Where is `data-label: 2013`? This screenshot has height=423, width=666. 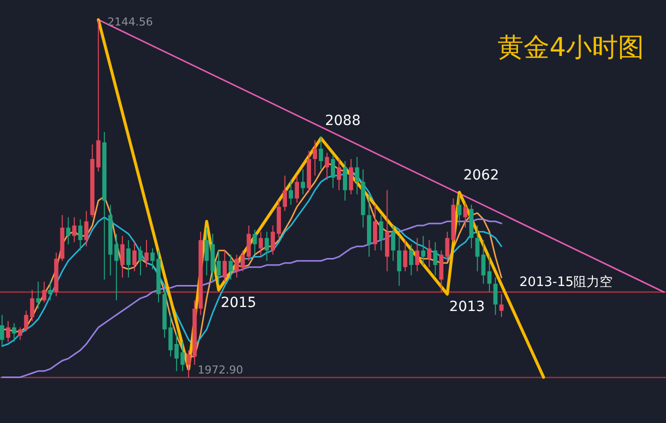 data-label: 2013 is located at coordinates (467, 307).